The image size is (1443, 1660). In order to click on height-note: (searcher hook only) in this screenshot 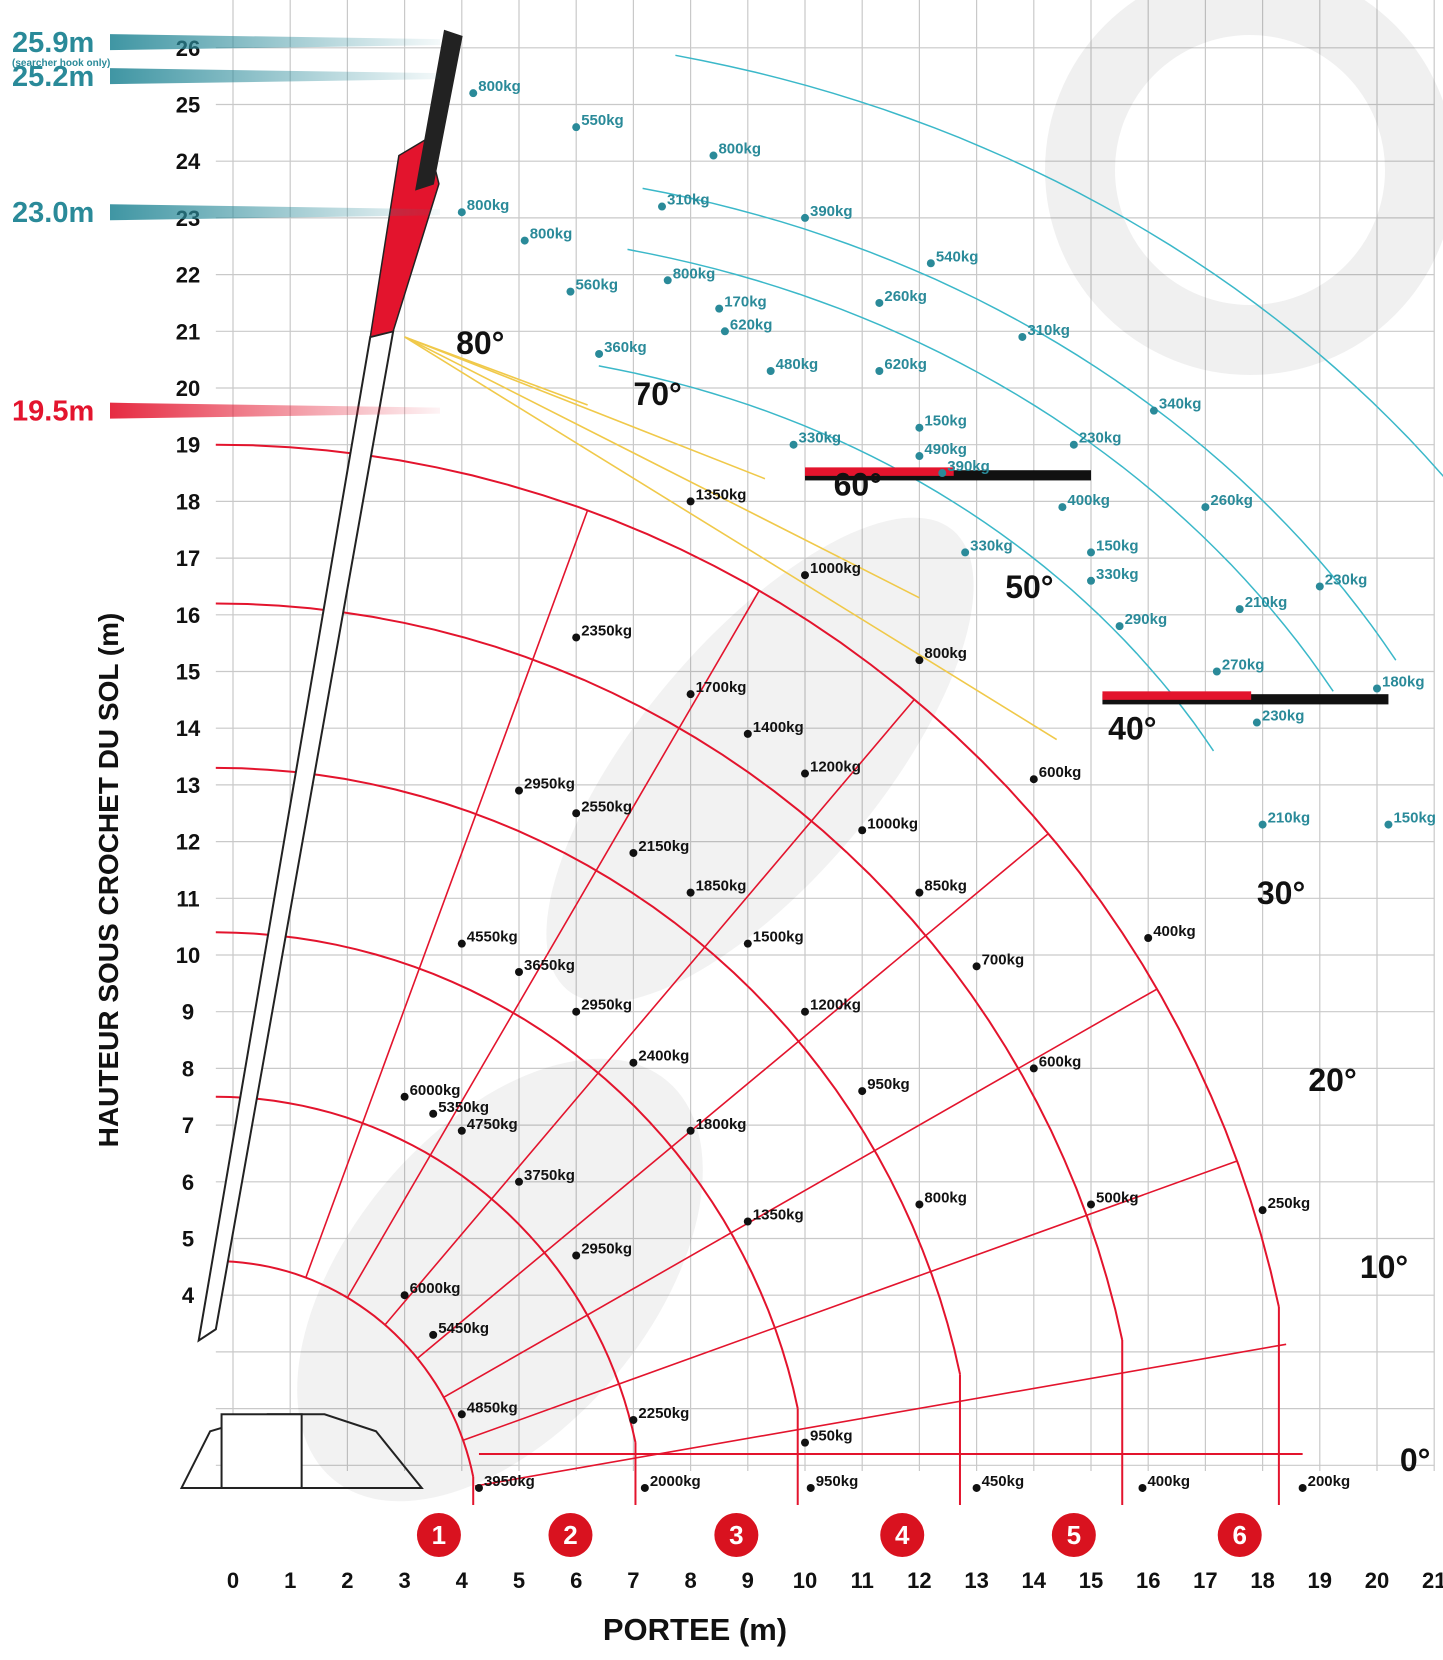, I will do `click(61, 63)`.